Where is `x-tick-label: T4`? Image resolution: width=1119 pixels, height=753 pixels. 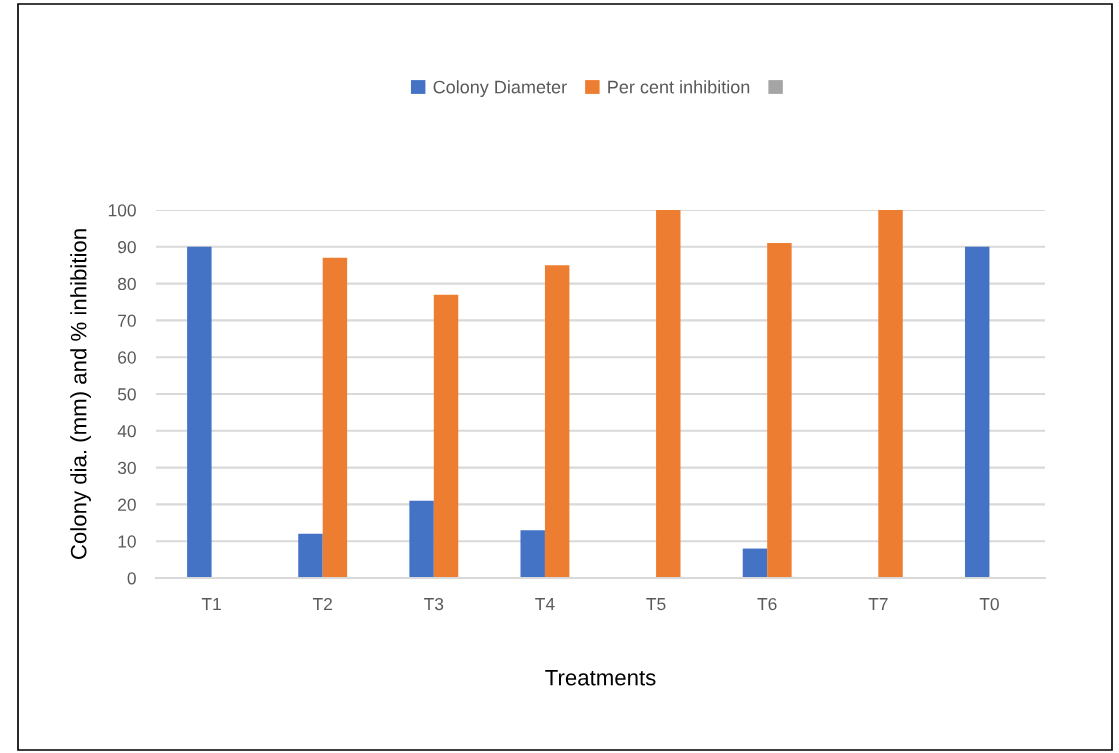
x-tick-label: T4 is located at coordinates (545, 604).